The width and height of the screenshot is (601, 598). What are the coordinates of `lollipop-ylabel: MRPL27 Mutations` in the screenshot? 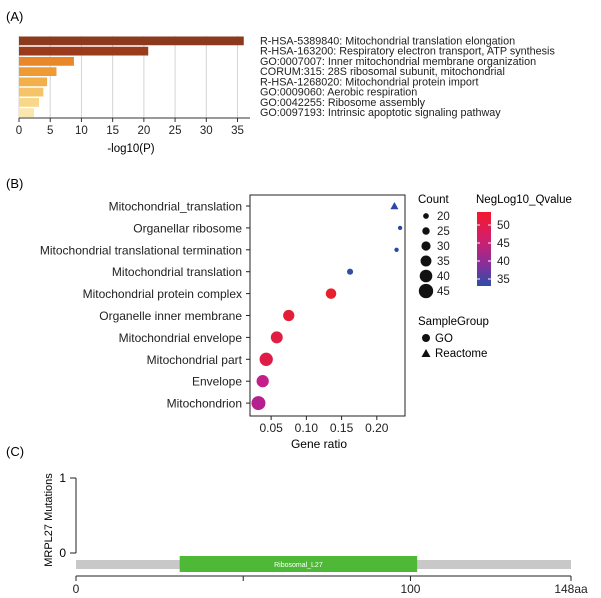 It's located at (49, 520).